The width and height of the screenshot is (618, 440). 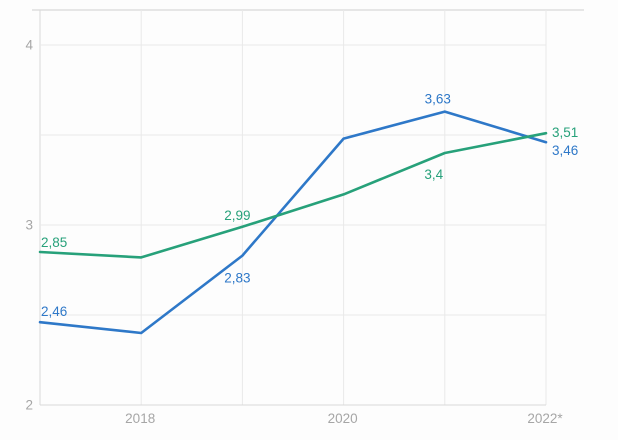 I want to click on blue_series-point-label: 3,63, so click(x=438, y=99).